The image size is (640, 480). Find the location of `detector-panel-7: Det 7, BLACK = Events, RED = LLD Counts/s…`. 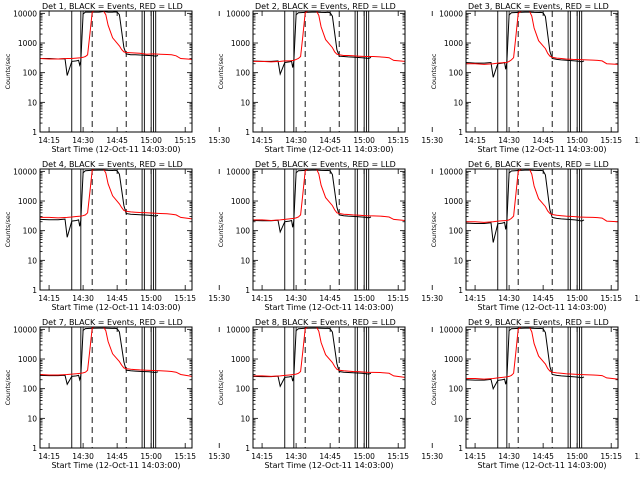

detector-panel-7: Det 7, BLACK = Events, RED = LLD Counts/s… is located at coordinates (117, 394).